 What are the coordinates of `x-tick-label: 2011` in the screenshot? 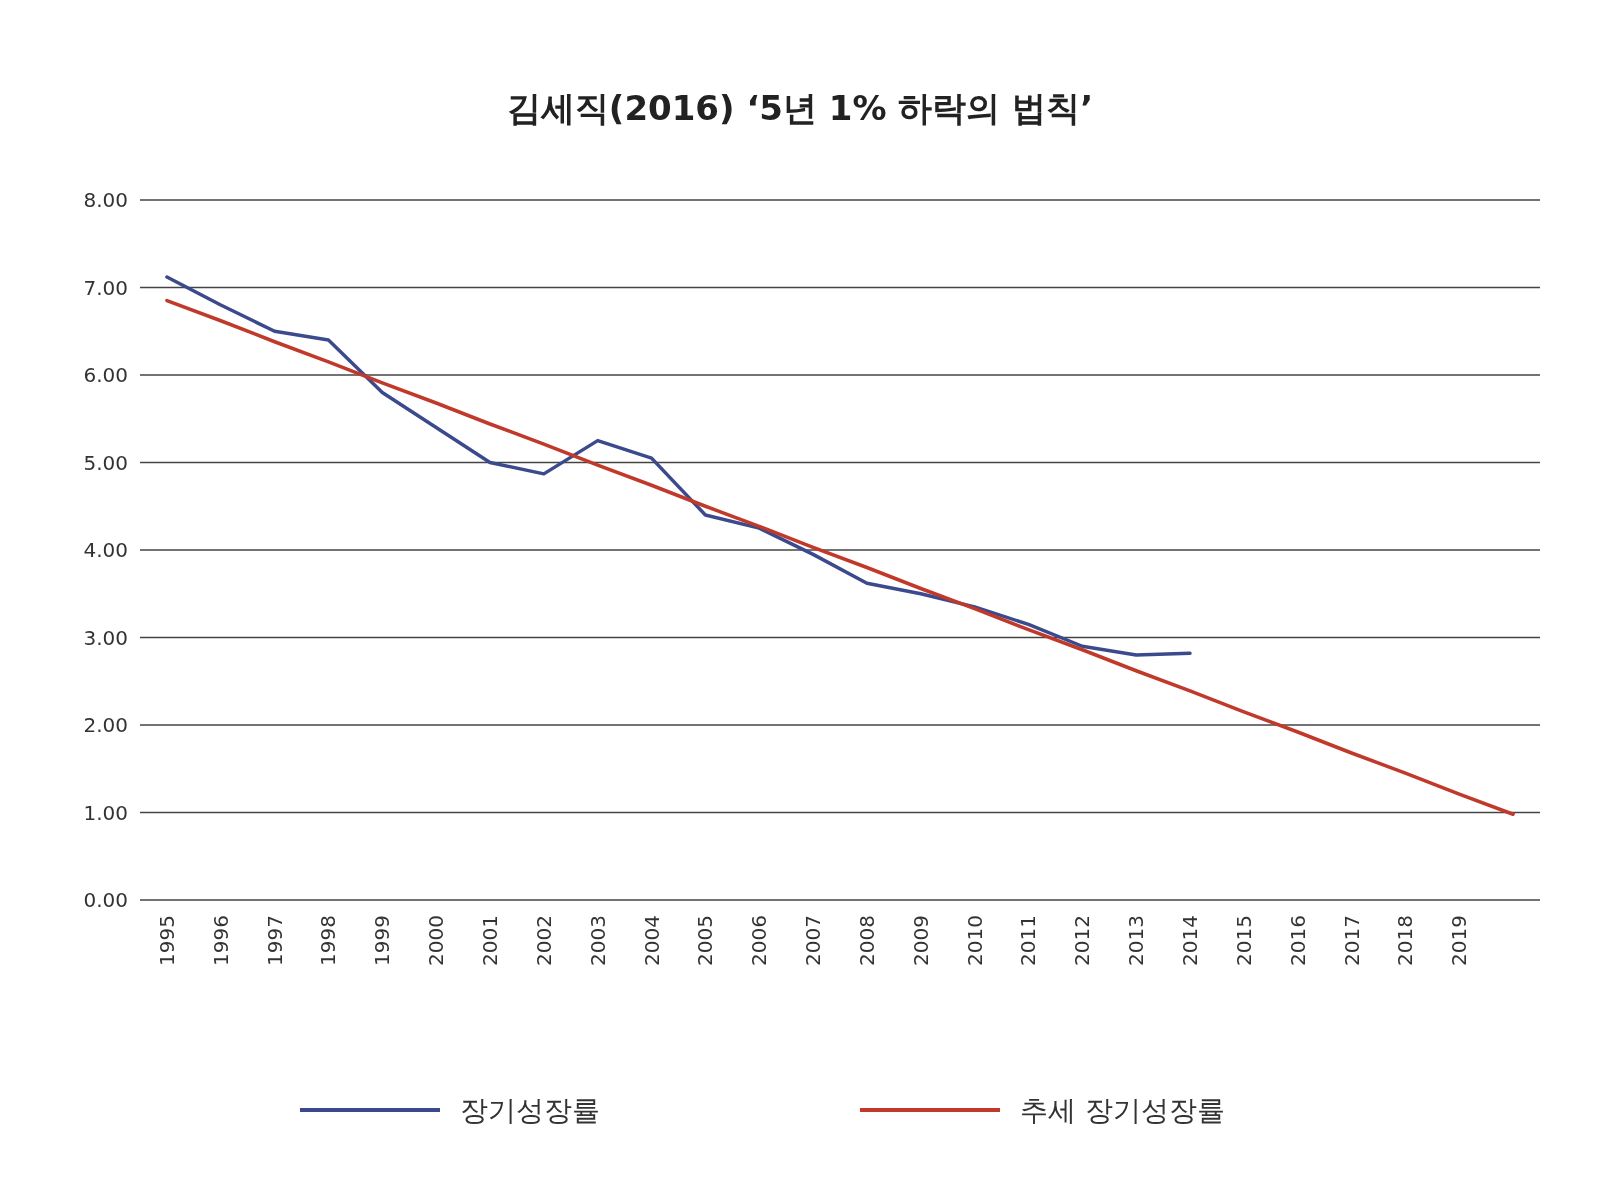 It's located at (1028, 940).